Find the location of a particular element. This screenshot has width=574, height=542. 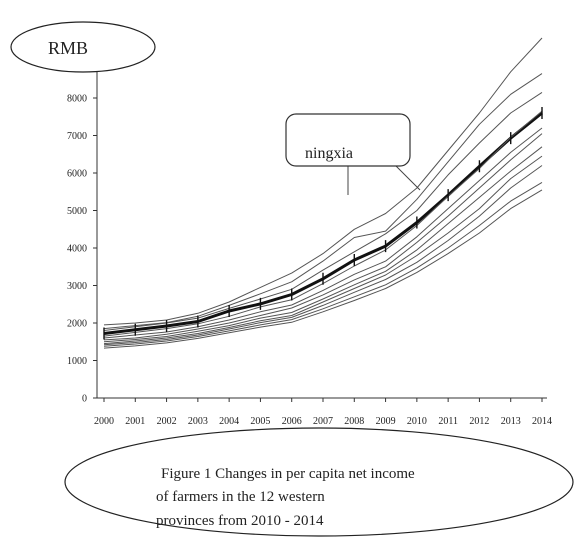

x-tick-label: 2007 is located at coordinates (323, 421).